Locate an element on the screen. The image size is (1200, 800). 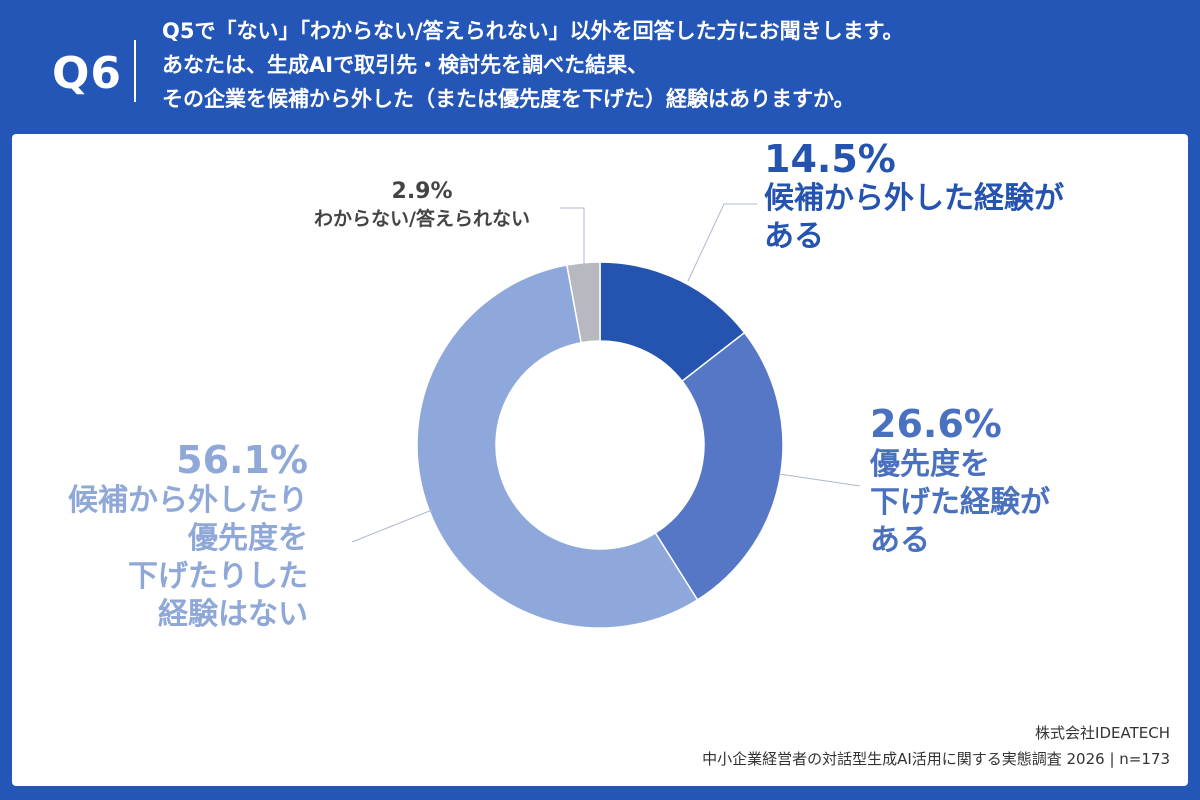
slice-cat-none-line3: 下げたりした is located at coordinates (218, 576).